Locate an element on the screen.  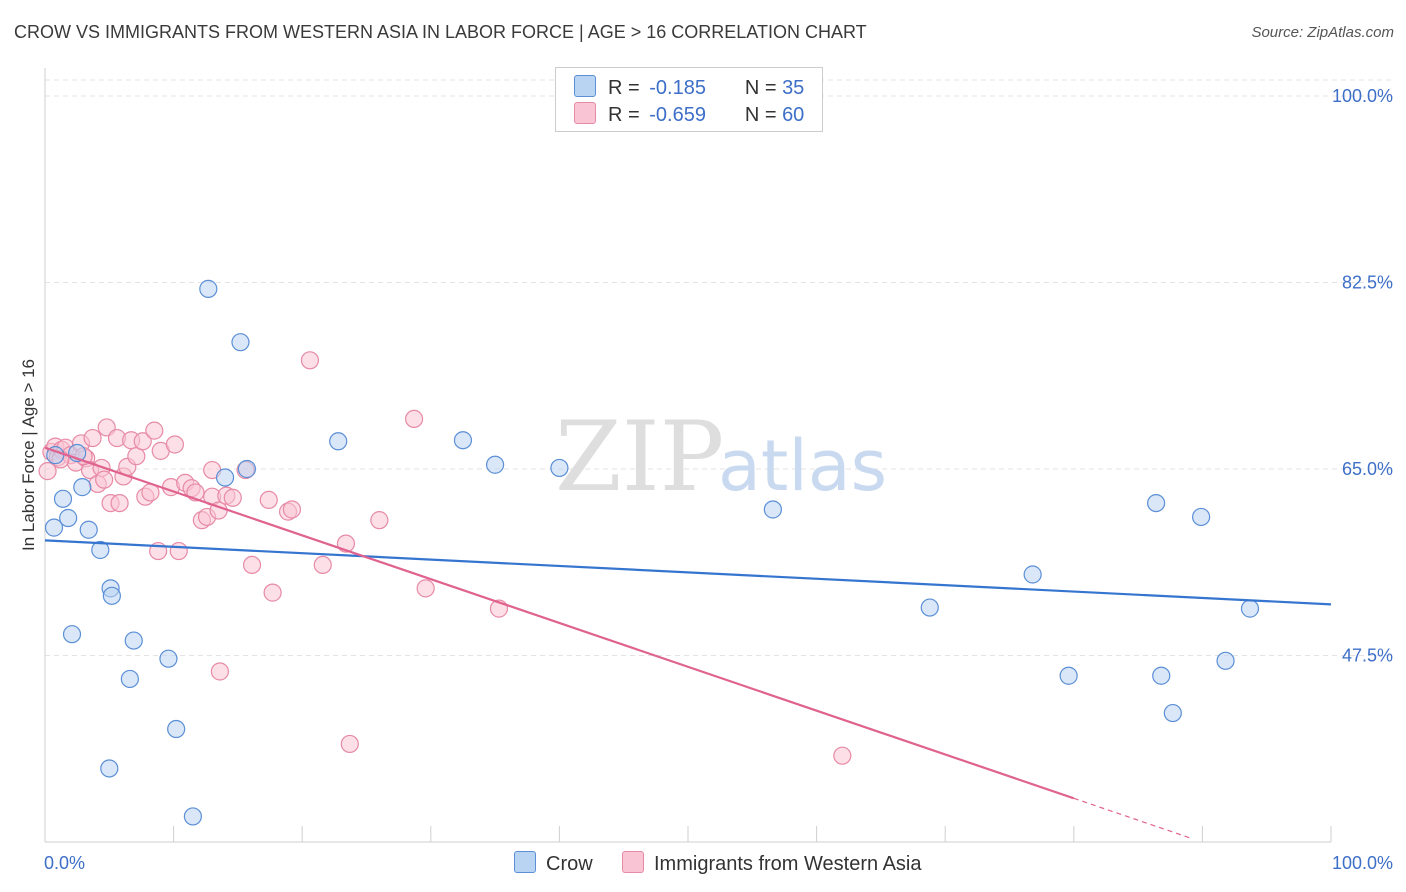
legend-immigrants-label: Immigrants from Western Asia is located at coordinates (788, 864).